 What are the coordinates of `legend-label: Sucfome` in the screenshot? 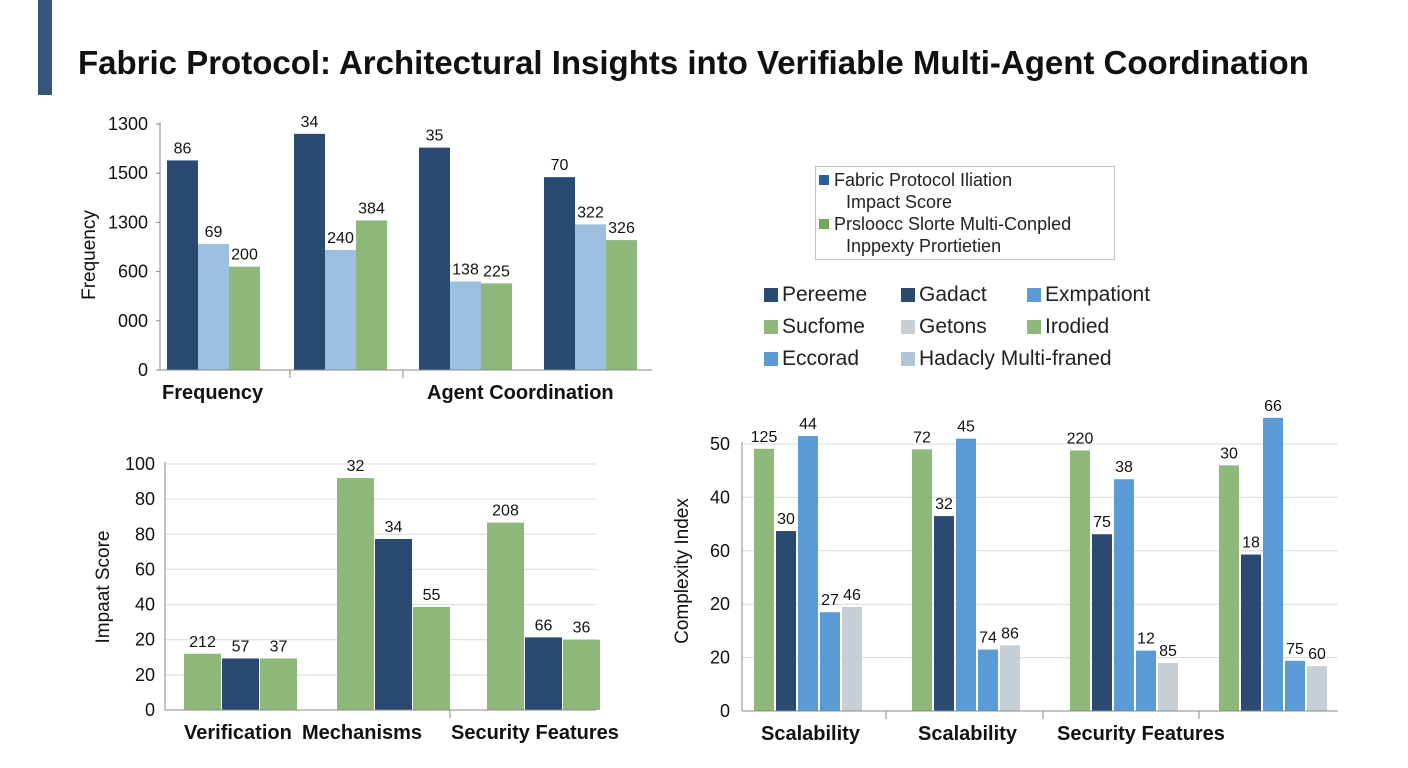 It's located at (823, 326).